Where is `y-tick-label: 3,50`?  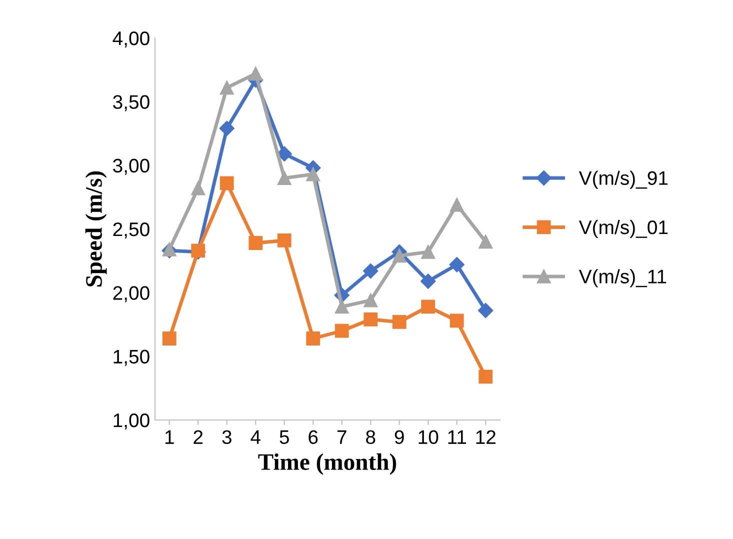 y-tick-label: 3,50 is located at coordinates (131, 103).